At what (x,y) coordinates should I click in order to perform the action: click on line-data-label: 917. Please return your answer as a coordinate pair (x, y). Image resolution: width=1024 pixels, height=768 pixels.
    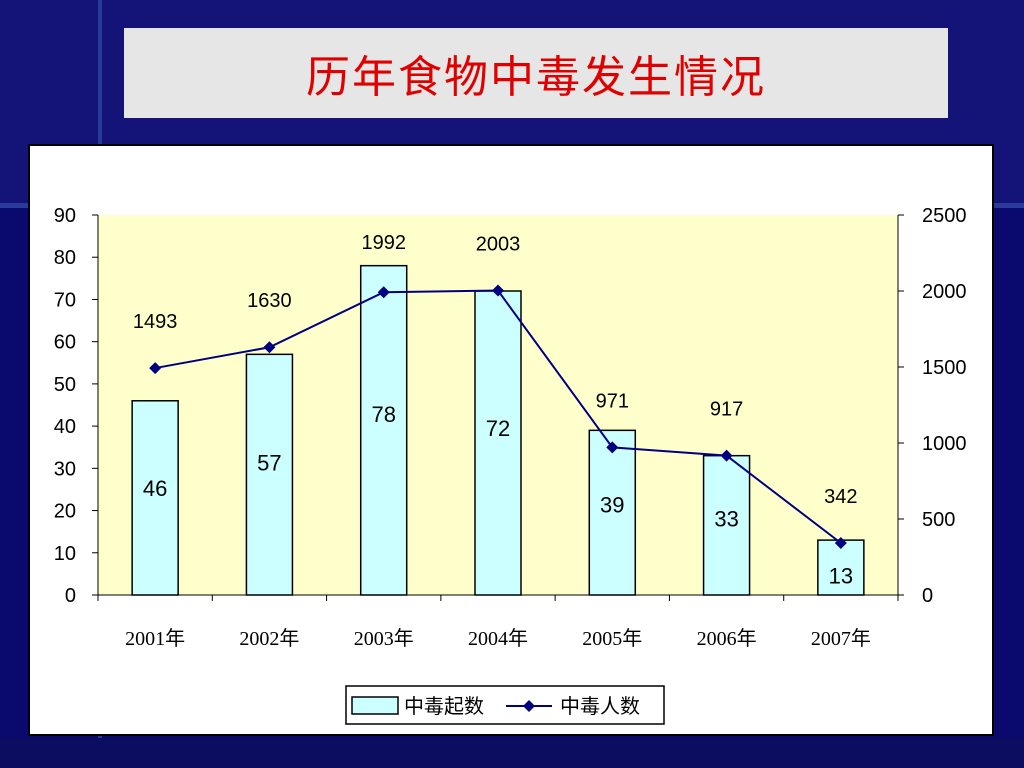
    Looking at the image, I should click on (726, 410).